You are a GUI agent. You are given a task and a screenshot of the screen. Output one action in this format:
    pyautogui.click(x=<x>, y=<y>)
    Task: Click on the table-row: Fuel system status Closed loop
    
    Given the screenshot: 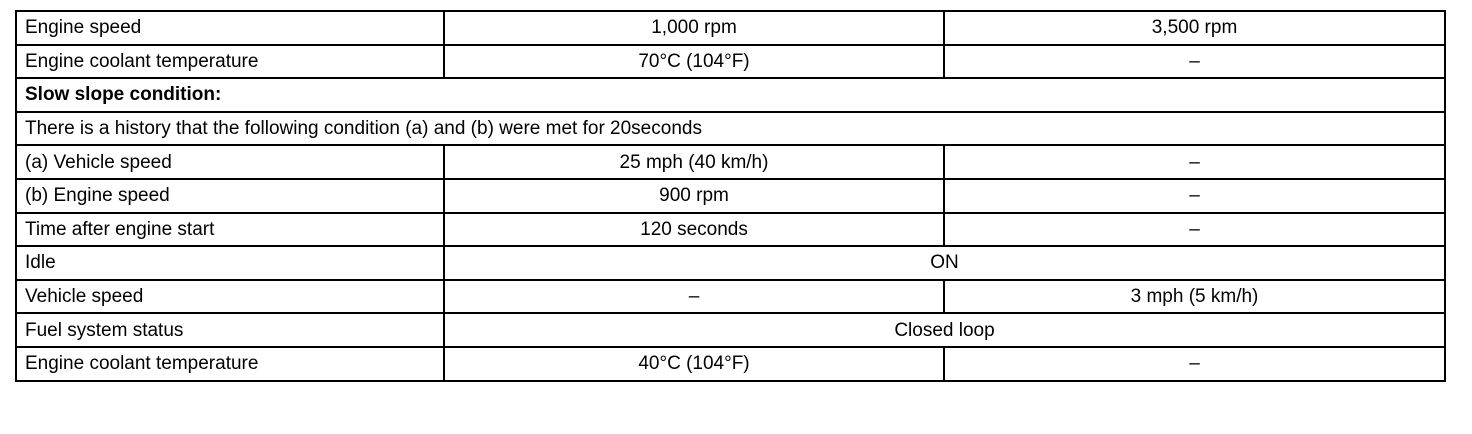 What is the action you would take?
    pyautogui.click(x=730, y=330)
    